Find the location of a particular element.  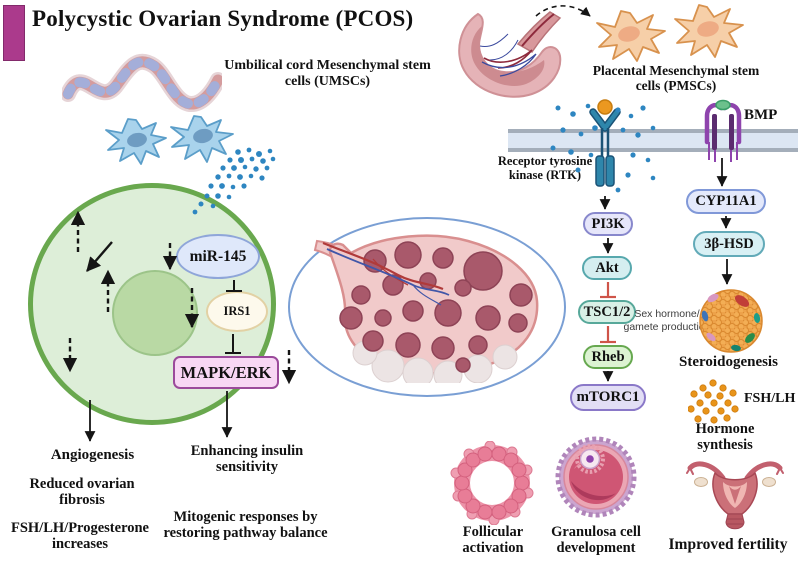

node-cyp11a1: CYP11A1 is located at coordinates (726, 201).